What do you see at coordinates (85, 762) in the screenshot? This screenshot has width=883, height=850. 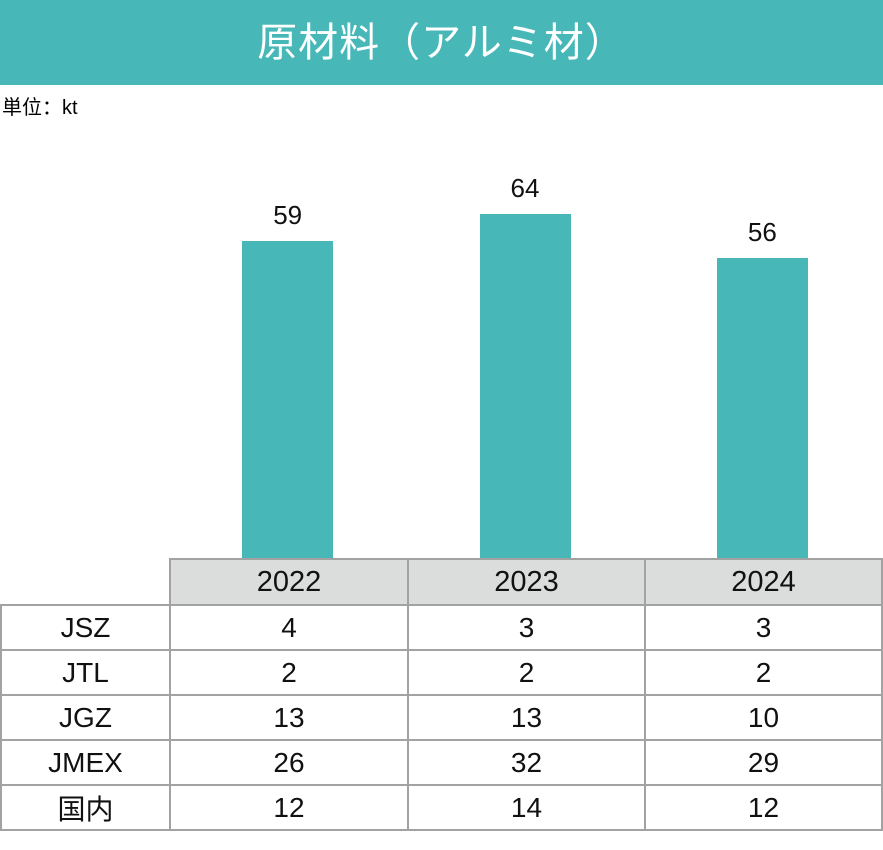 I see `row-label-cell: JMEX` at bounding box center [85, 762].